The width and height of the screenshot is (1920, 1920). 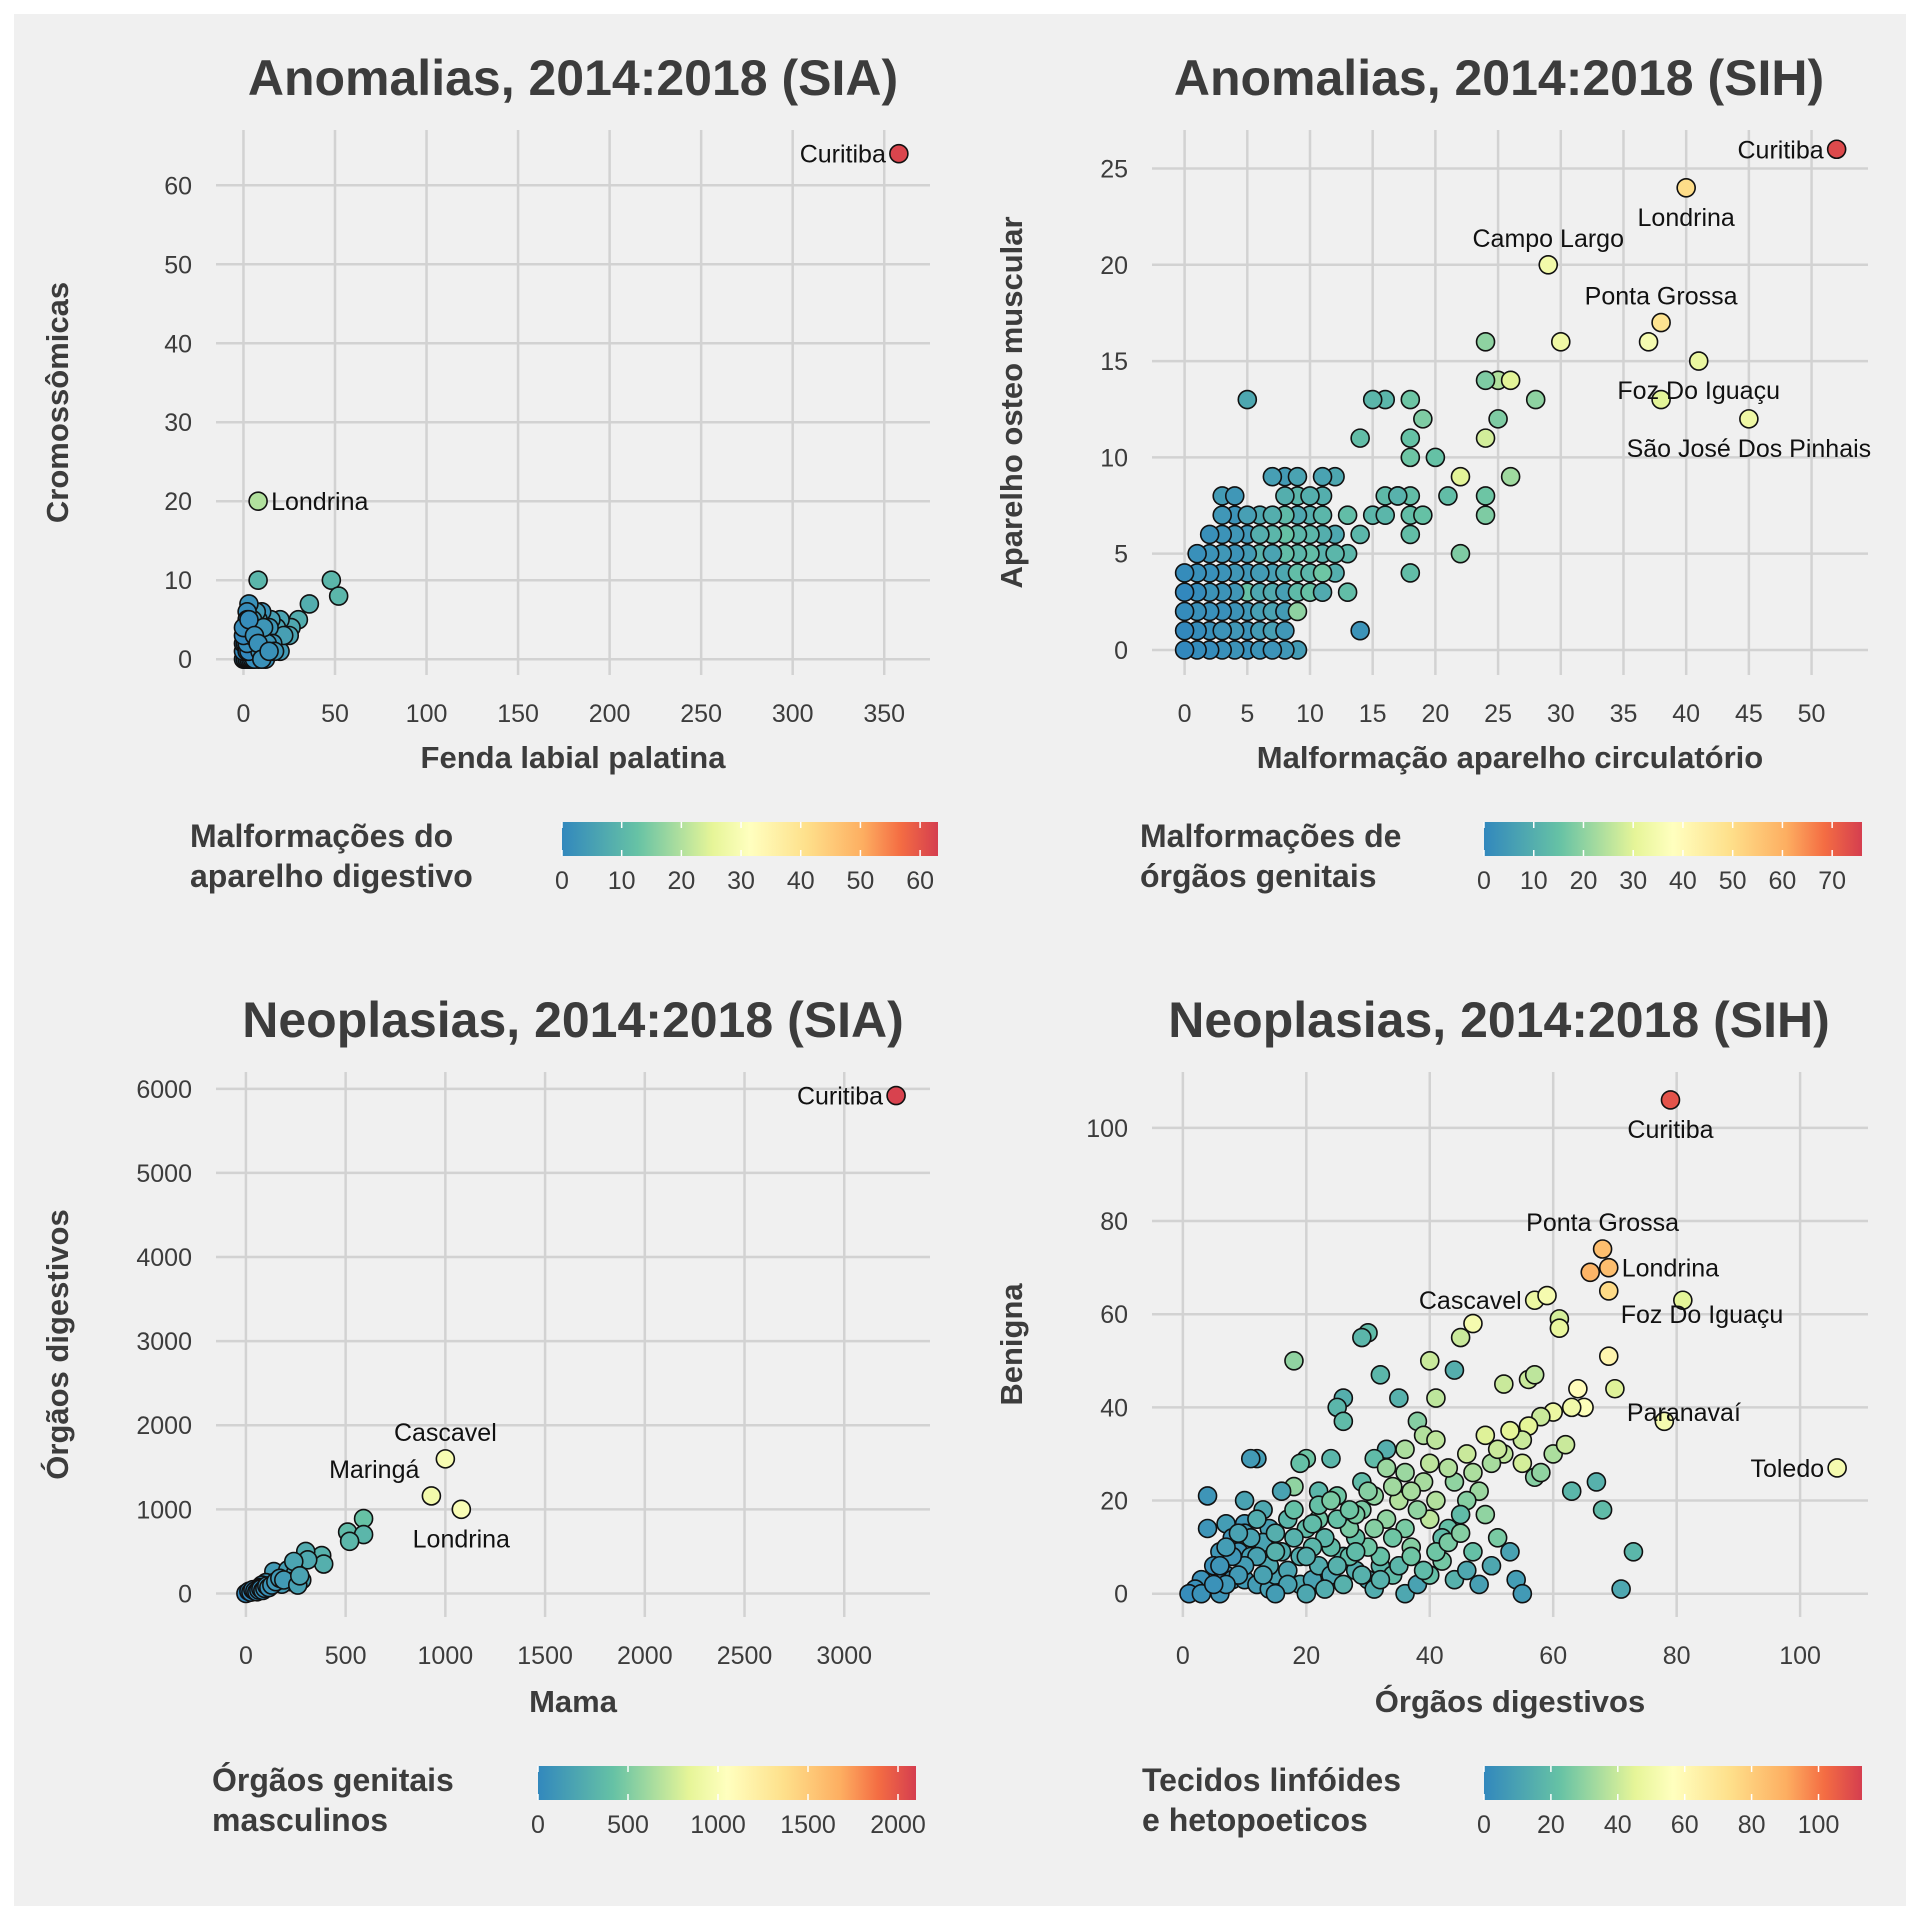 I want to click on x-tick-label: 5, so click(x=1247, y=714).